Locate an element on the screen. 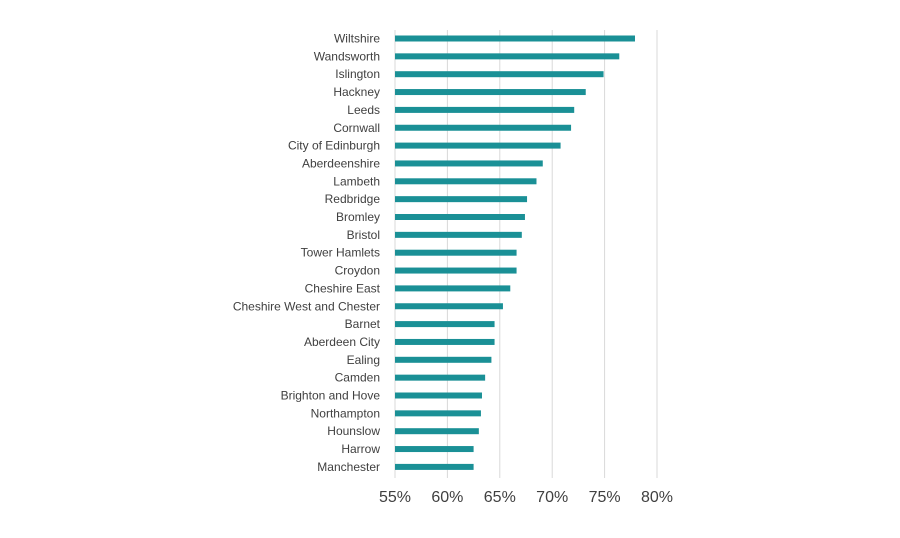 This screenshot has height=538, width=900. x-tick-labels: 55% 60% 65% 70% 75% 80% is located at coordinates (526, 497).